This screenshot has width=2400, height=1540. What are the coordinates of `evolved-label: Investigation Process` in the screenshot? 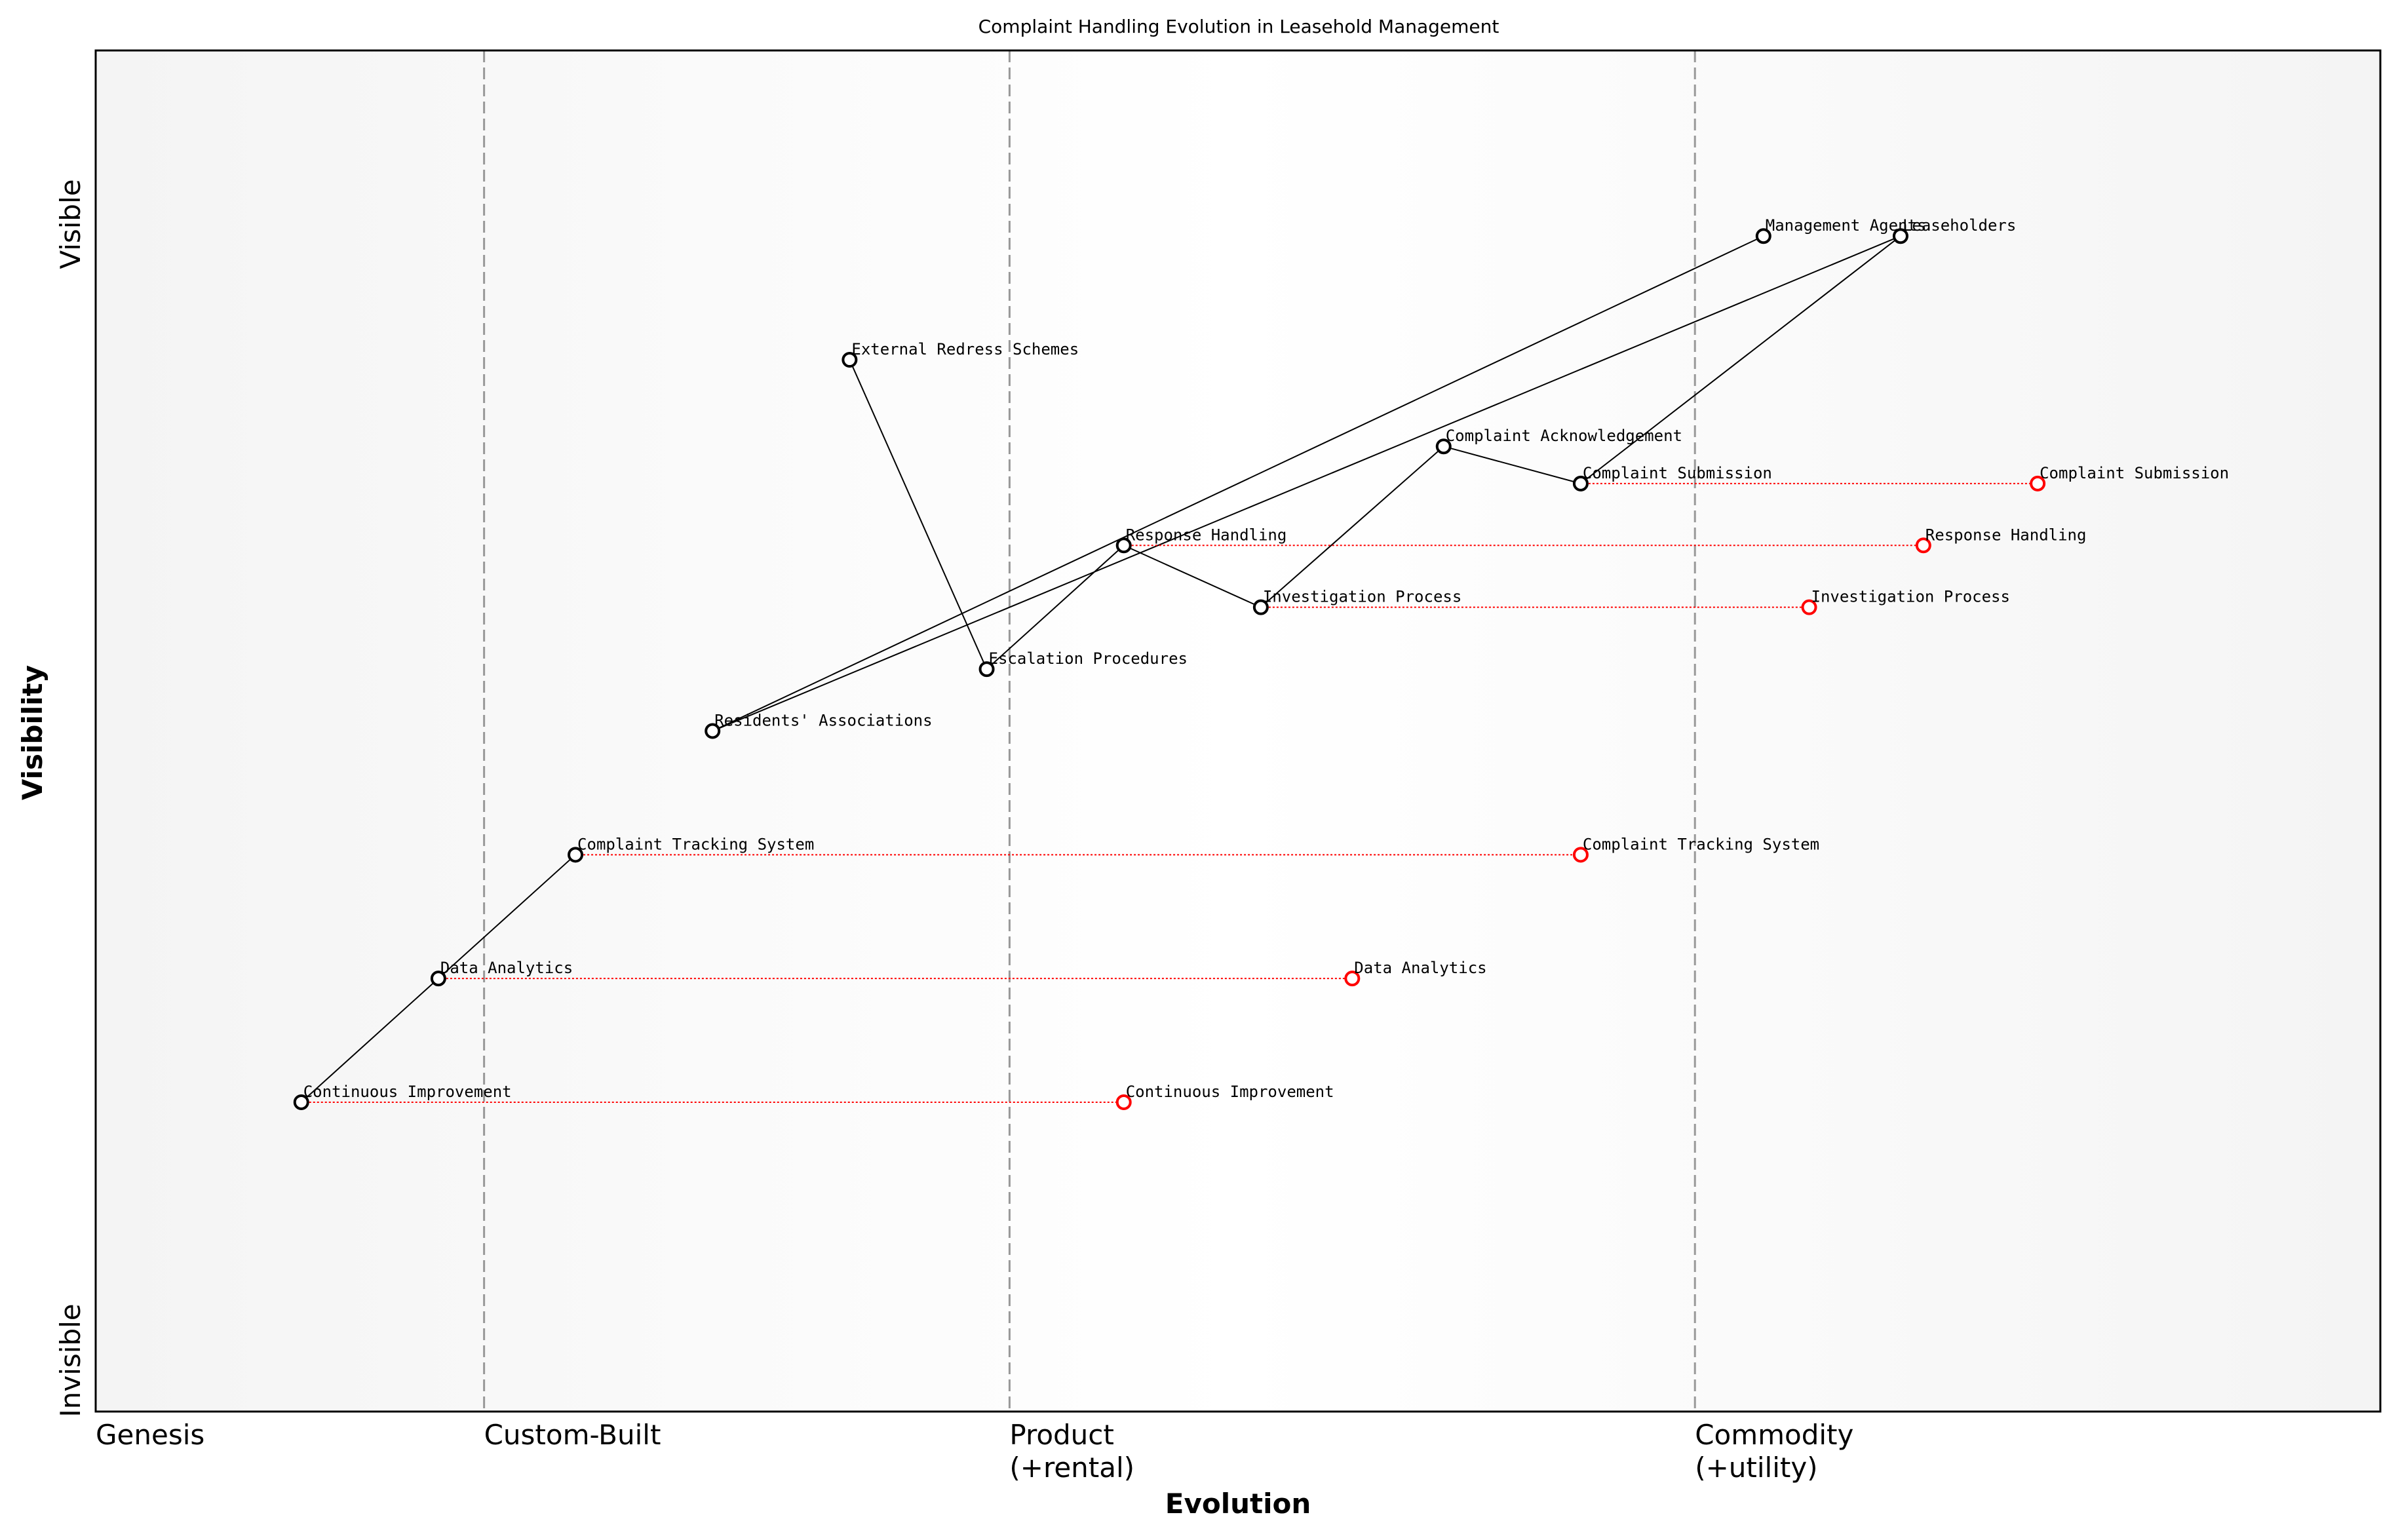 It's located at (1910, 597).